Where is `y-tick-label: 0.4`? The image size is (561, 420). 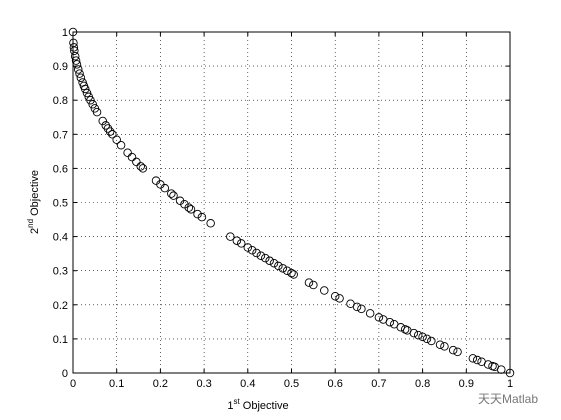
y-tick-label: 0.4 is located at coordinates (60, 238).